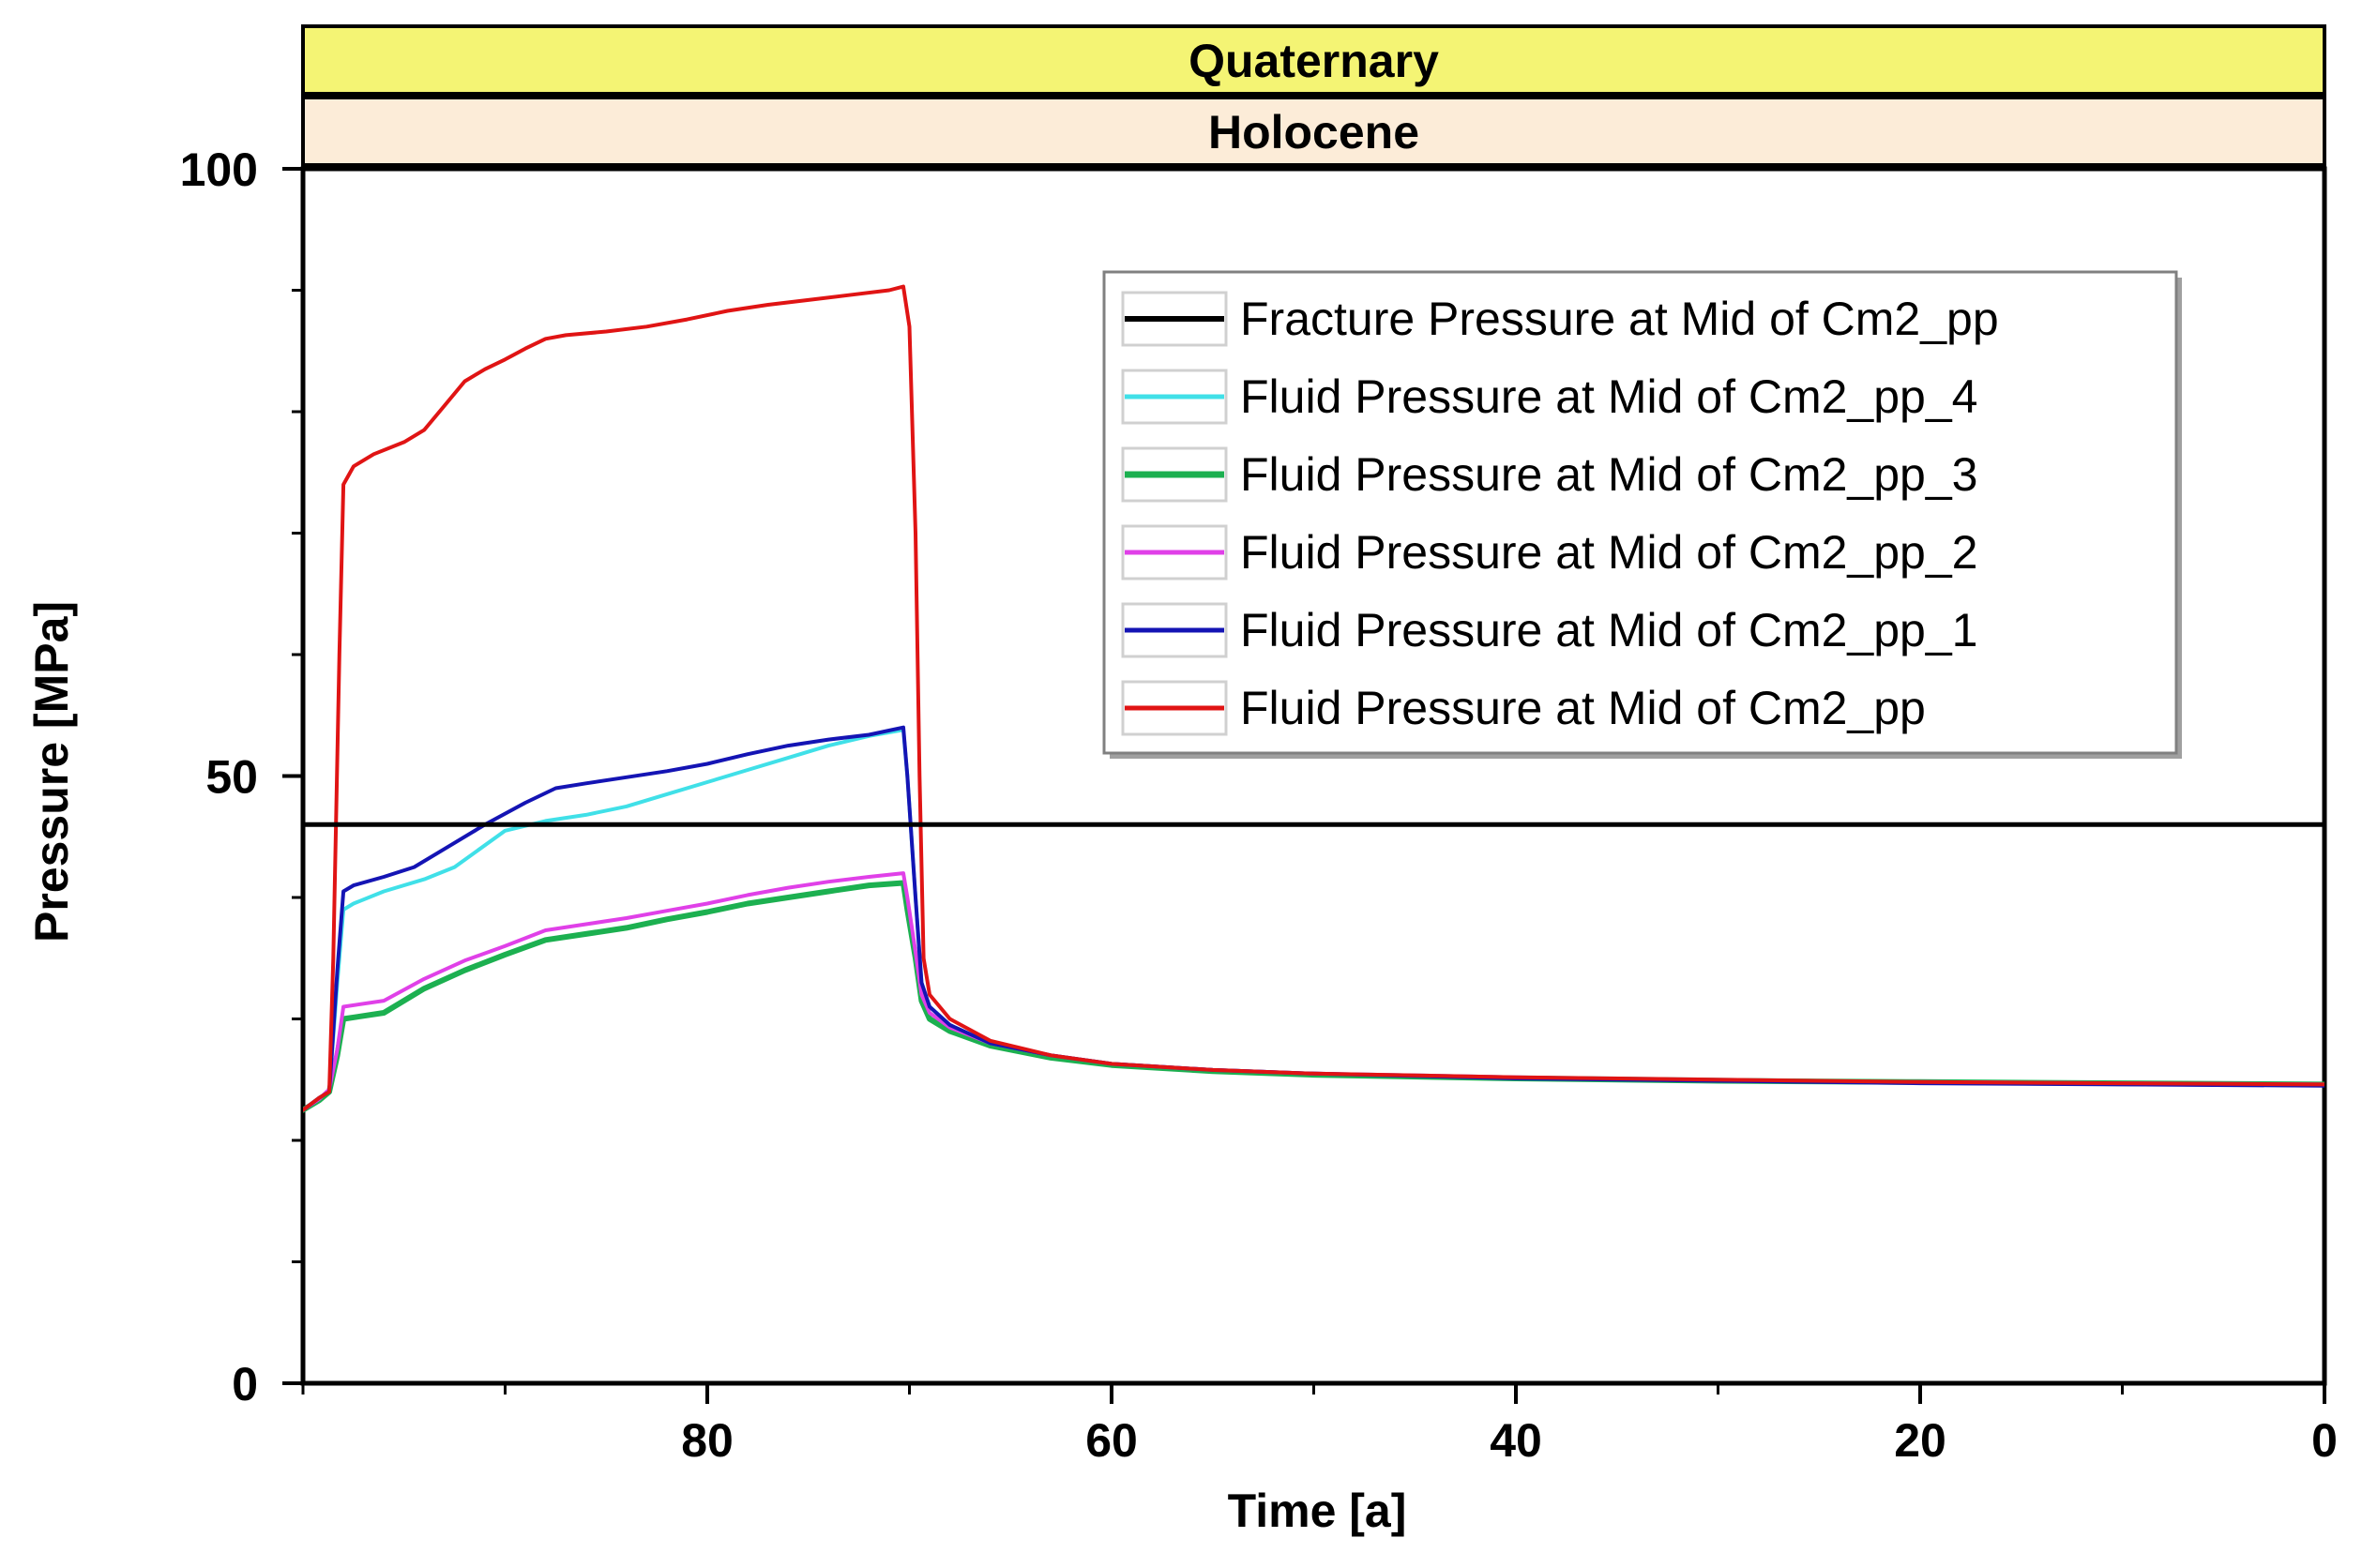  What do you see at coordinates (2324, 1440) in the screenshot?
I see `x-tick-label: 0` at bounding box center [2324, 1440].